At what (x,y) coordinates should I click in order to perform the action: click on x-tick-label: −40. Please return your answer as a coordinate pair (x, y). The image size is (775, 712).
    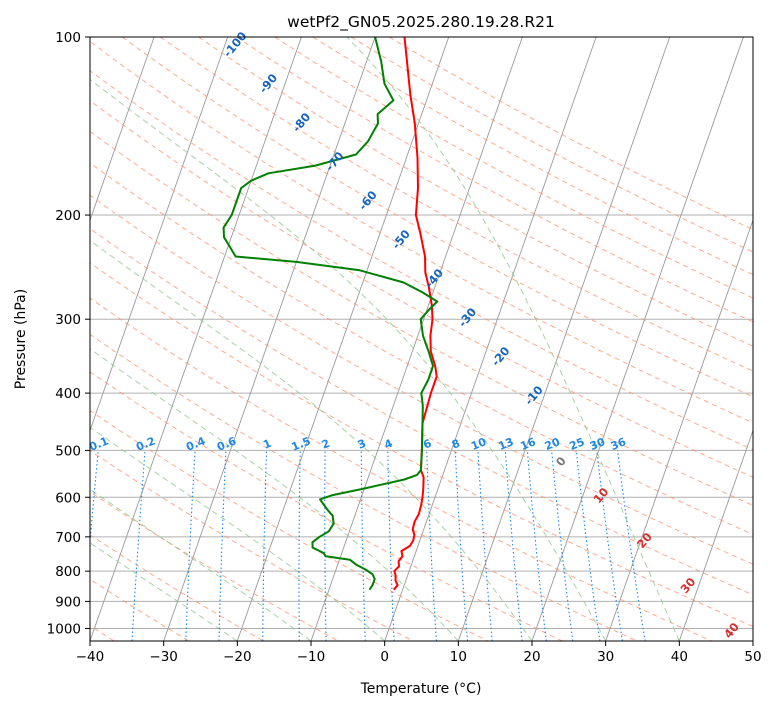
    Looking at the image, I should click on (90, 657).